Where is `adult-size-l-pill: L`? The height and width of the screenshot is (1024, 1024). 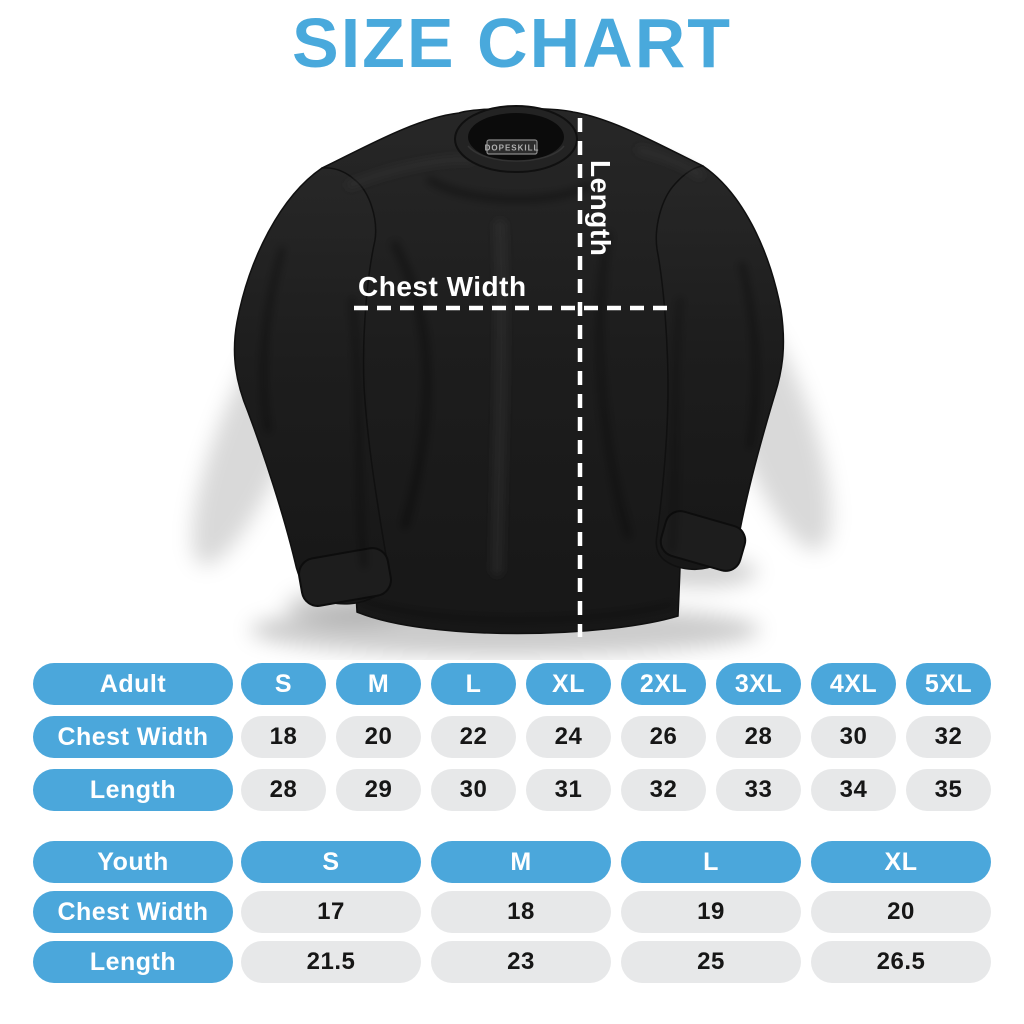
adult-size-l-pill: L is located at coordinates (473, 684).